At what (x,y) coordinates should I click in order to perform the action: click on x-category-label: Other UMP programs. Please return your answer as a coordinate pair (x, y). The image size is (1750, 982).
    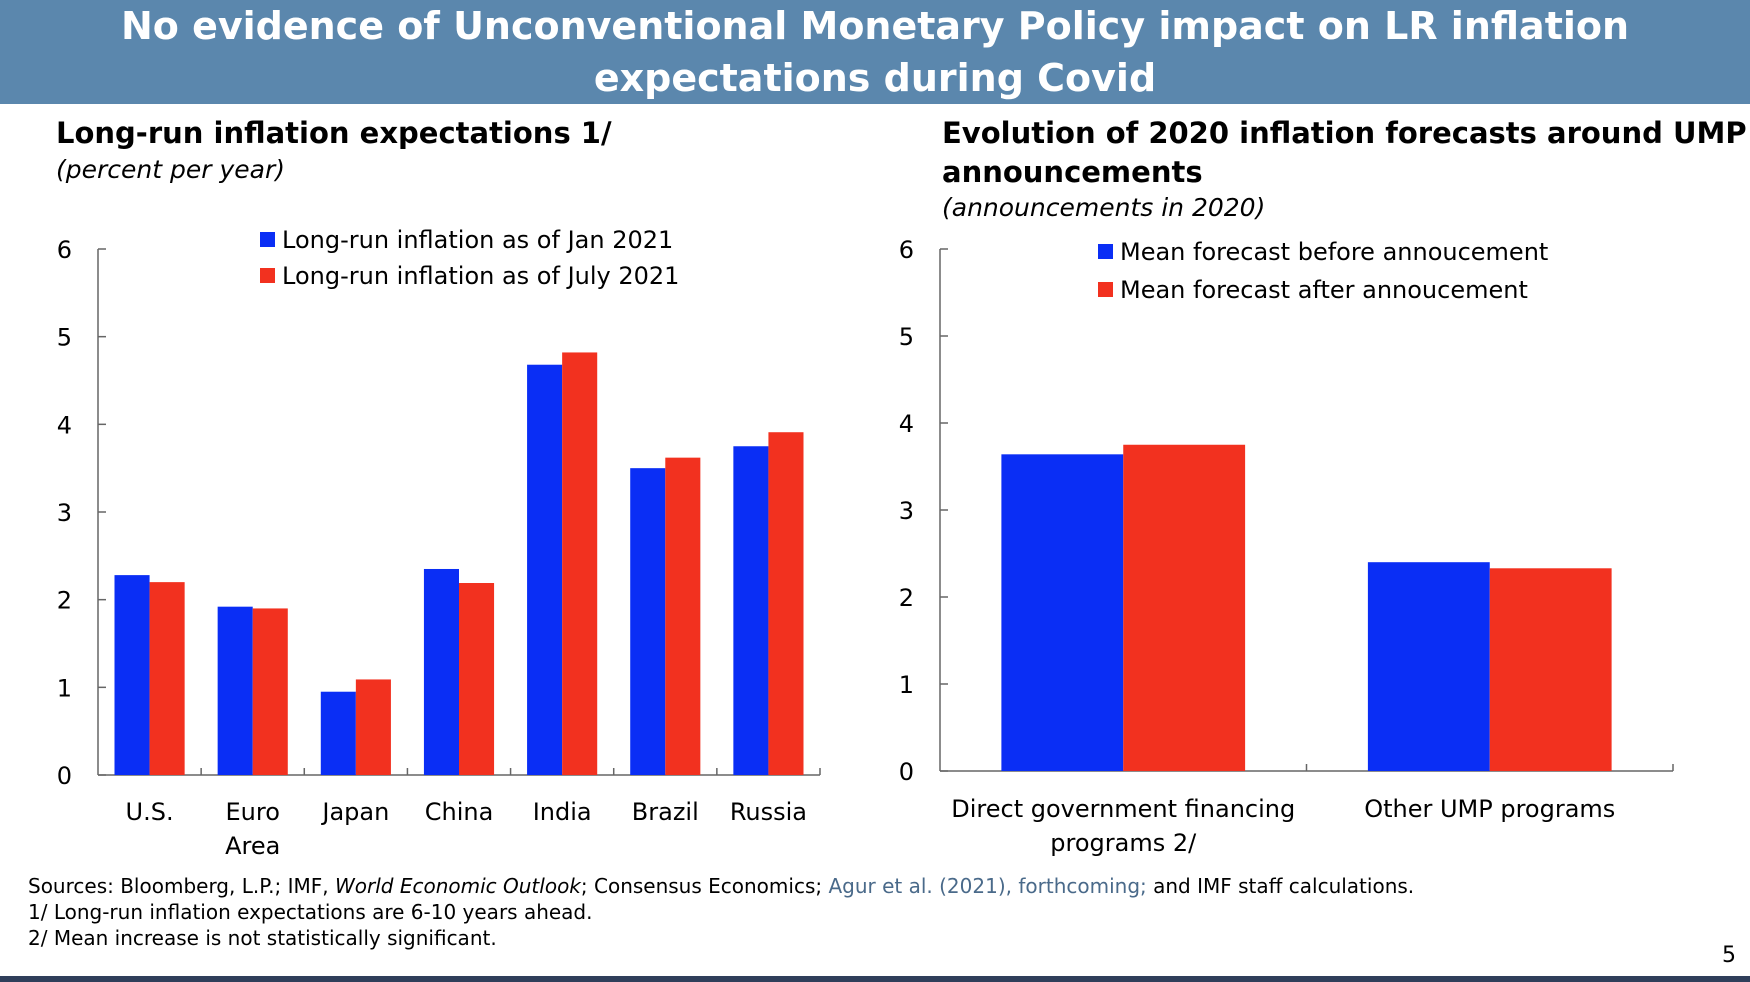
    Looking at the image, I should click on (1489, 809).